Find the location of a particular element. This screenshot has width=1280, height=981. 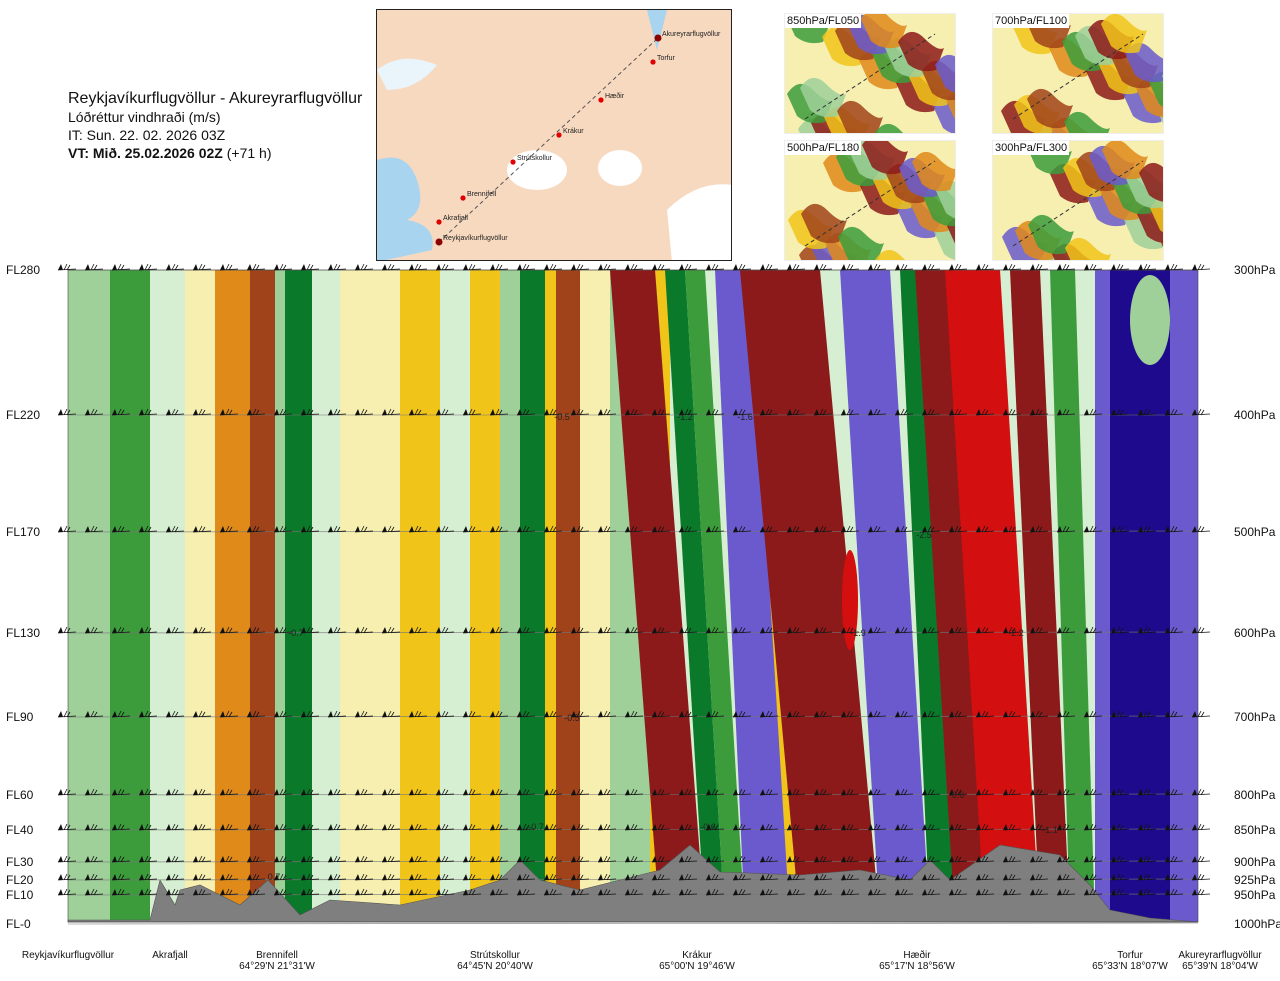

level-thumbnail: 850hPa/FL050 is located at coordinates (870, 73).